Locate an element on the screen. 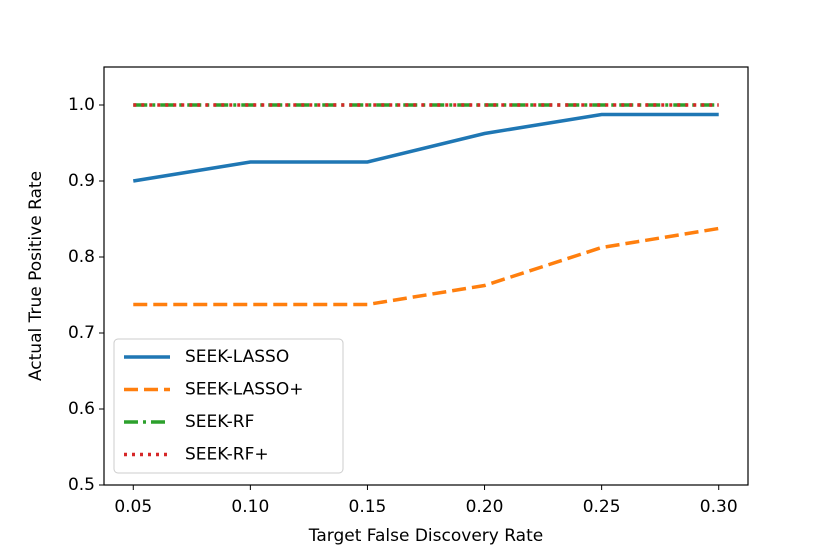 This screenshot has height=554, width=830. y-tick-label: 0.6 is located at coordinates (81, 409).